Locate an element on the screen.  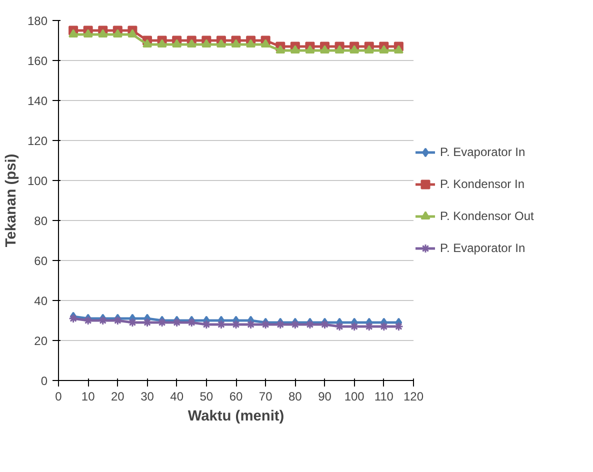
y-tick-label: 140 is located at coordinates (37, 101).